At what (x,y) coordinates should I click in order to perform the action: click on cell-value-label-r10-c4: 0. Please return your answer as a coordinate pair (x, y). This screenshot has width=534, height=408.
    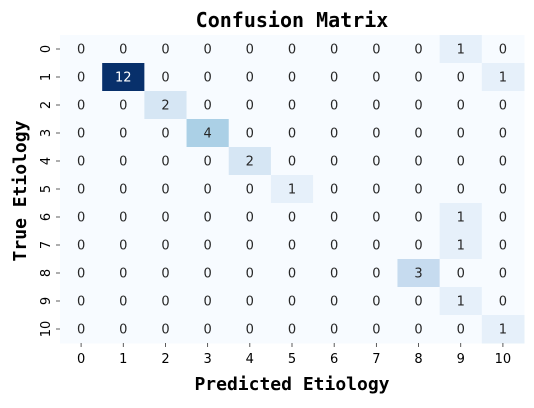
    Looking at the image, I should click on (250, 330).